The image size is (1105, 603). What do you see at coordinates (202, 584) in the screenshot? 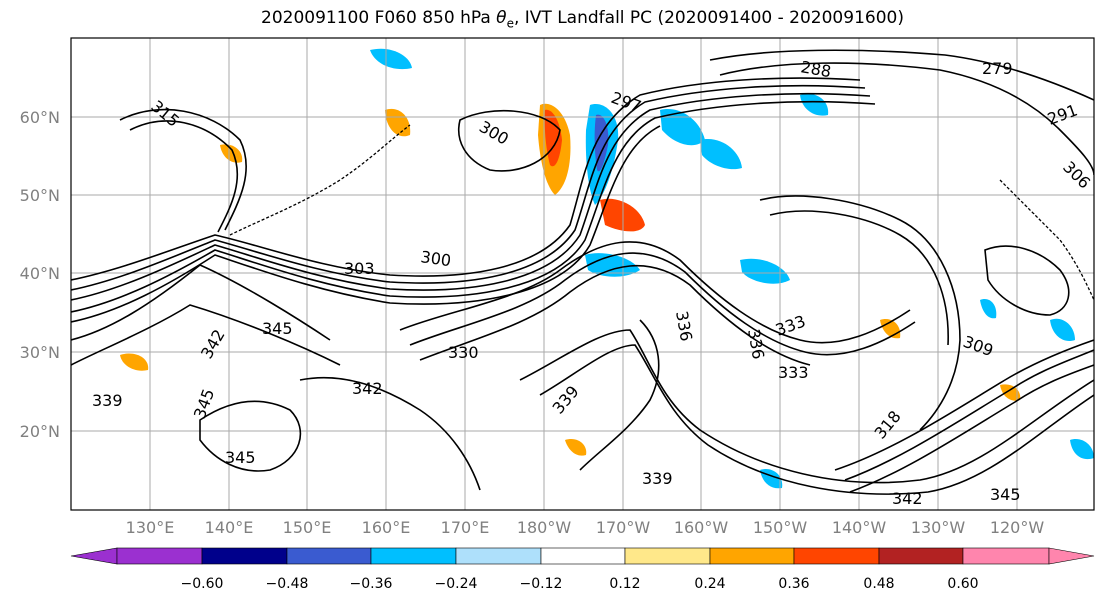
I see `colorbar-tick-label: −0.60` at bounding box center [202, 584].